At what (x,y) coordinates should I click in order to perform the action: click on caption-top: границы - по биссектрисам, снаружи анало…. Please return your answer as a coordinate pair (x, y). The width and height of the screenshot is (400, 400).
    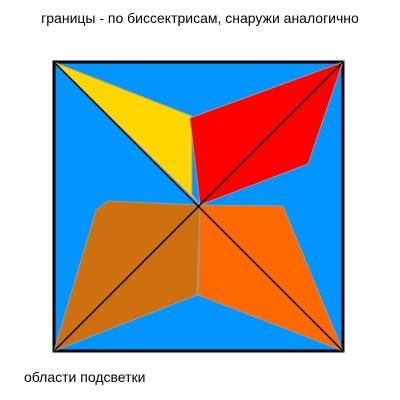
    Looking at the image, I should click on (200, 18).